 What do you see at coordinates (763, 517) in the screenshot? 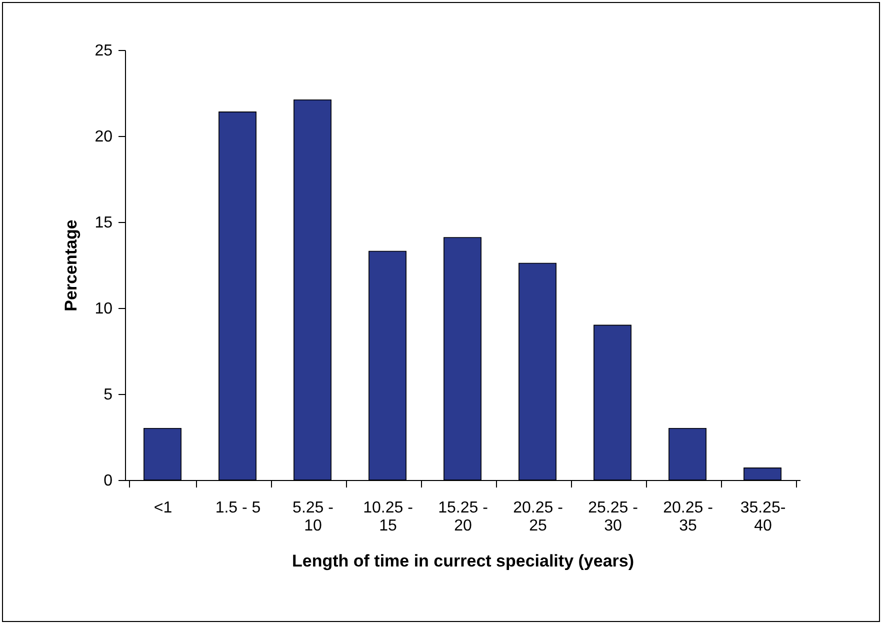
I see `x-tick-label: 35.25-40` at bounding box center [763, 517].